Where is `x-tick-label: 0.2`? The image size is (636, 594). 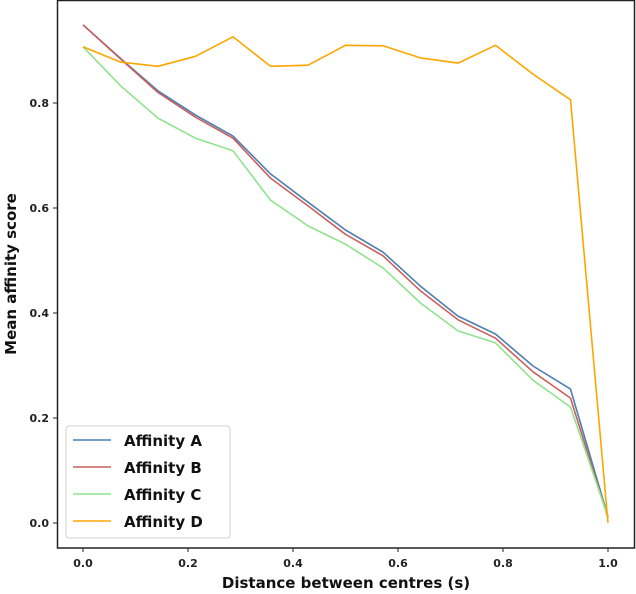 x-tick-label: 0.2 is located at coordinates (188, 563).